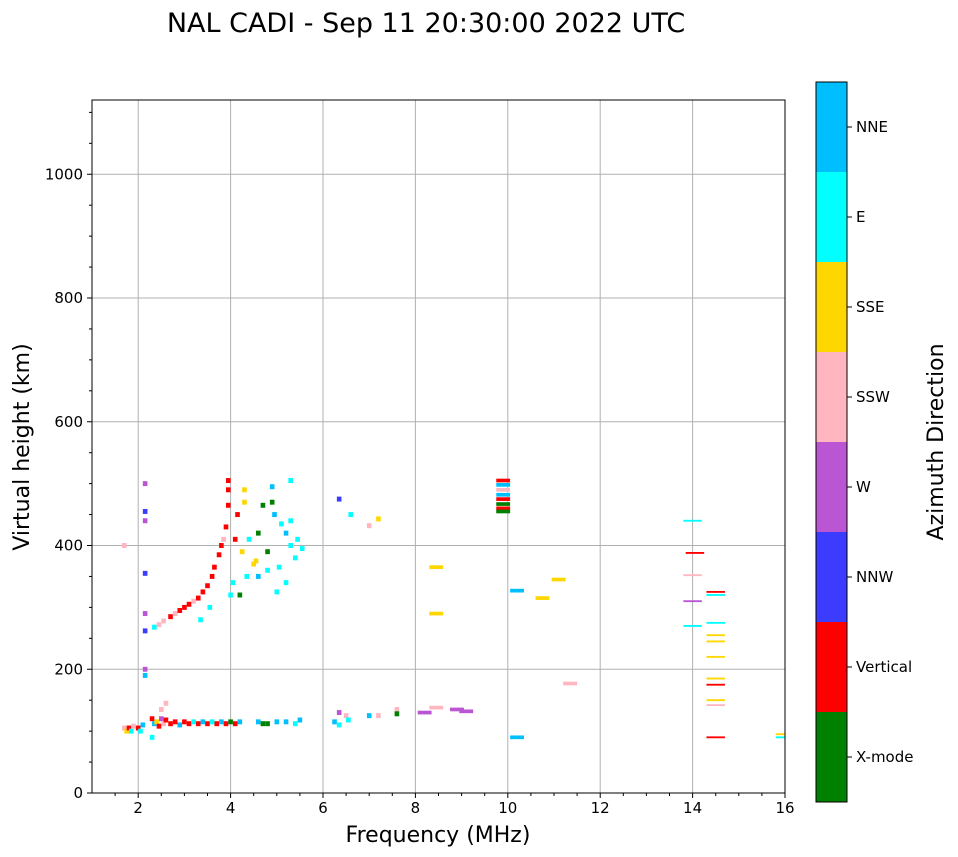 The height and width of the screenshot is (857, 958). Describe the element at coordinates (936, 441) in the screenshot. I see `colorbar-label: Azimuth Direction` at that location.